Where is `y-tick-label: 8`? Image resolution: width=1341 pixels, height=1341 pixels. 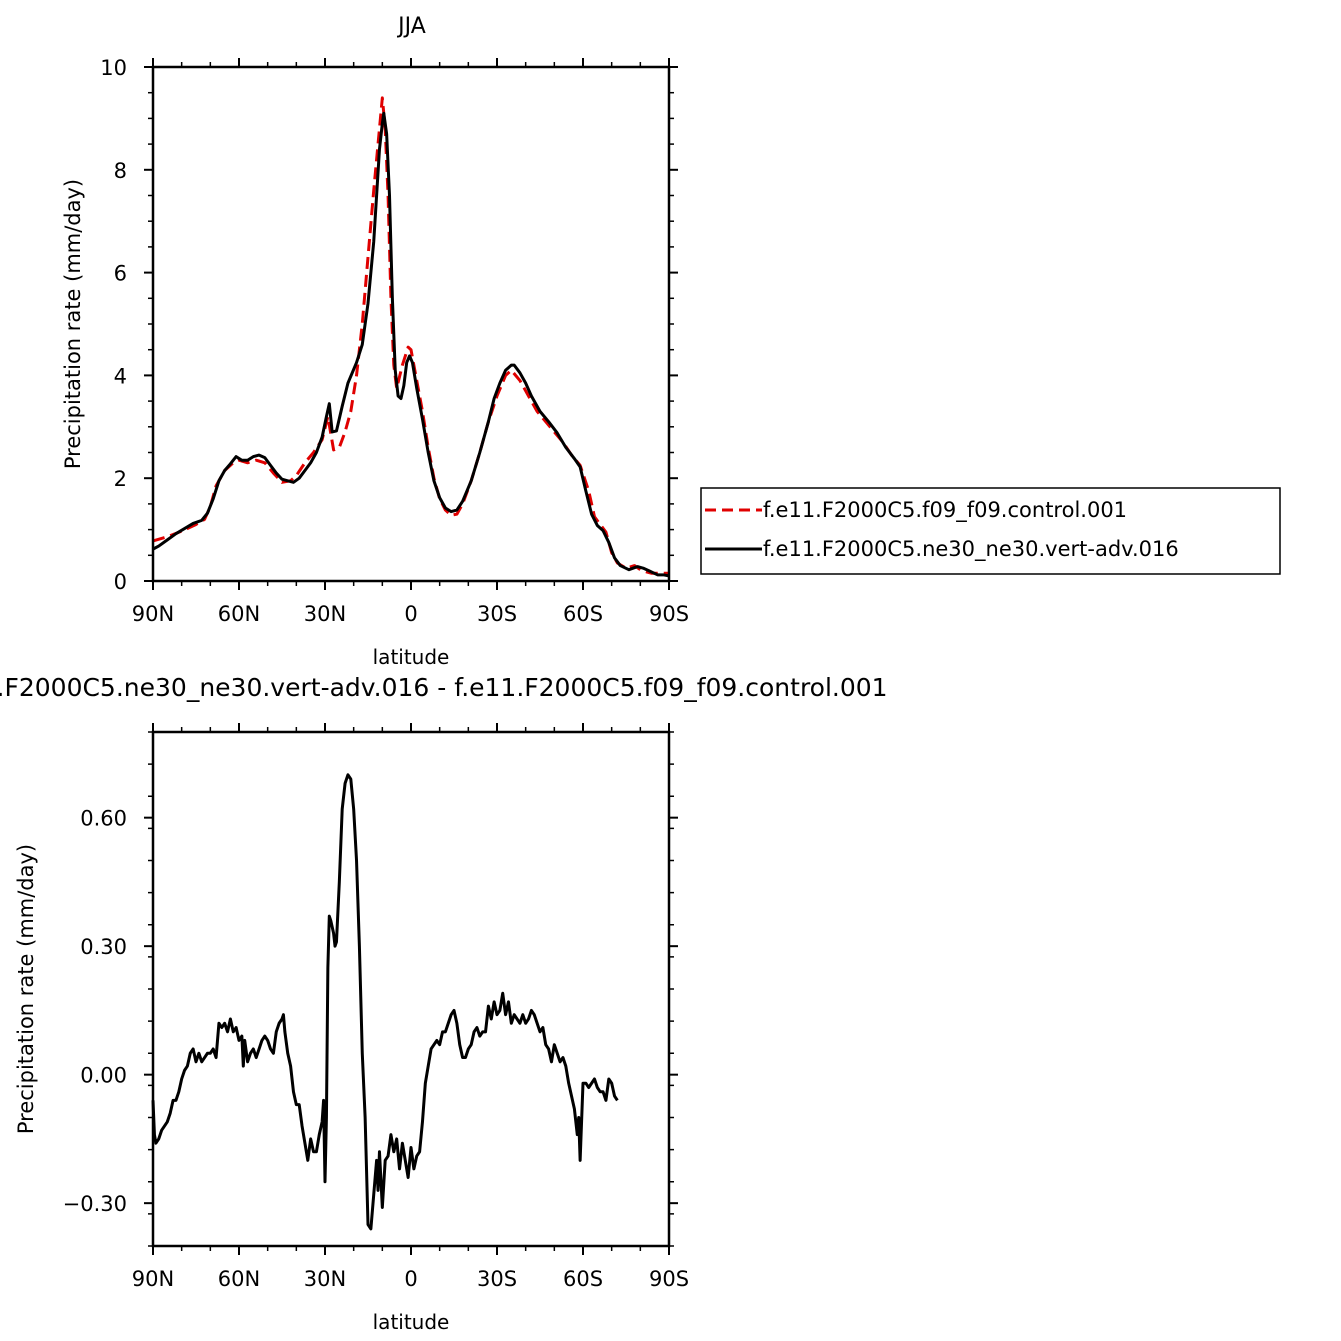 y-tick-label: 8 is located at coordinates (120, 171).